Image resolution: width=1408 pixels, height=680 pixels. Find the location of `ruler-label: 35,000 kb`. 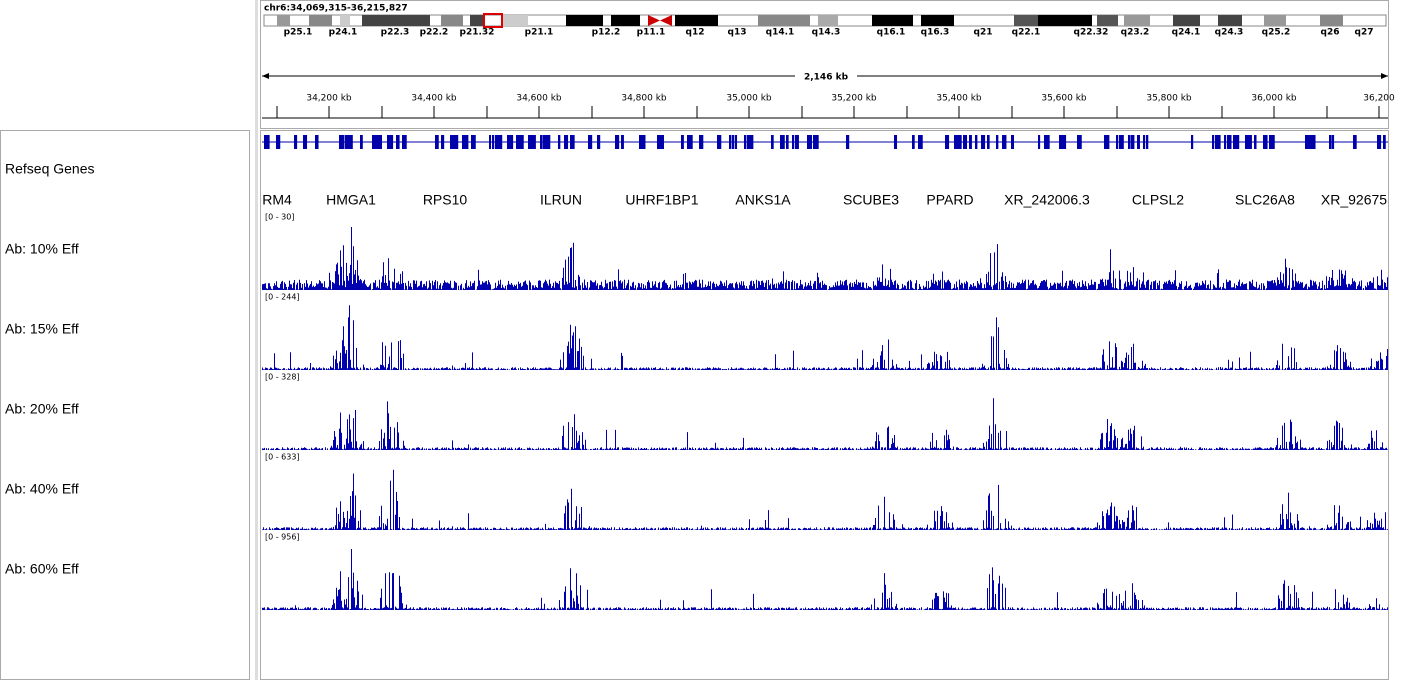

ruler-label: 35,000 kb is located at coordinates (749, 99).